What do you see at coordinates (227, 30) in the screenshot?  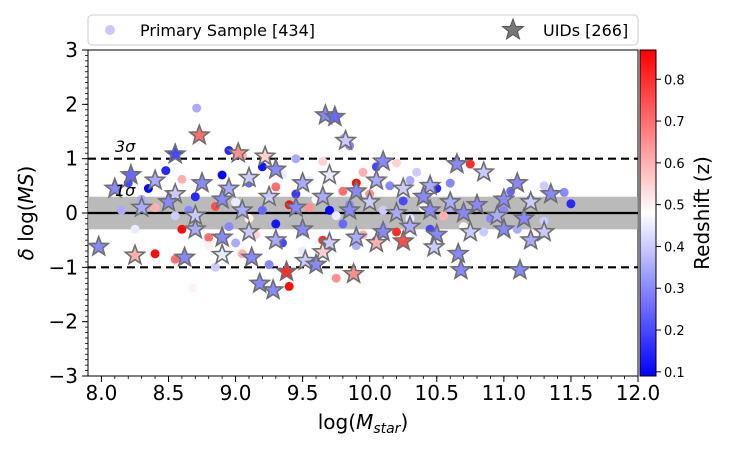 I see `legend-label-primary: Primary Sample [434]` at bounding box center [227, 30].